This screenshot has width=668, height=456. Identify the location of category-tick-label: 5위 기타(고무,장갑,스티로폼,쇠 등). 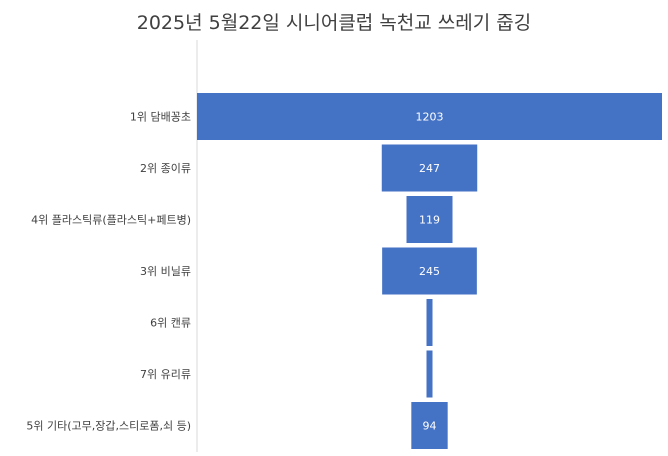
(108, 426).